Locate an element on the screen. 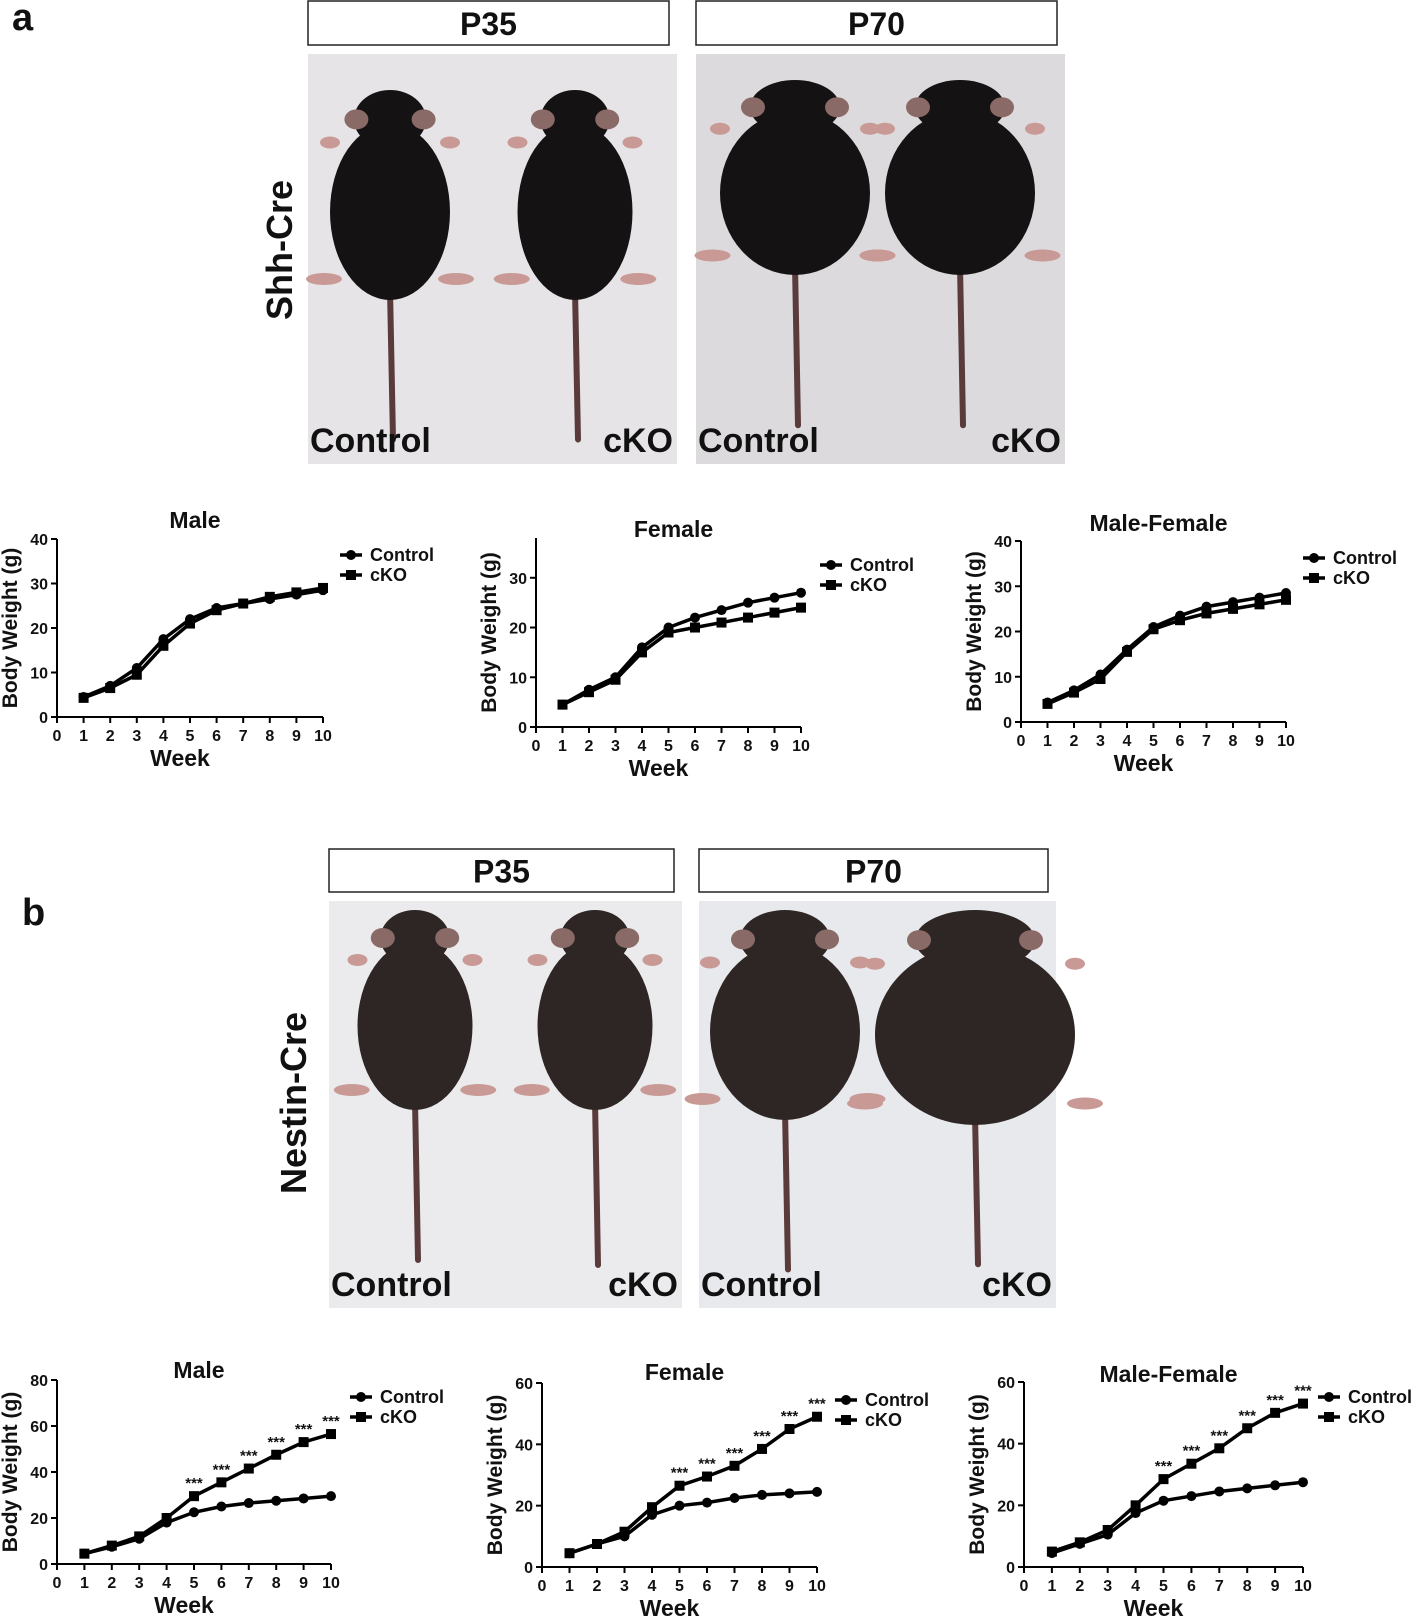 This screenshot has width=1418, height=1620. head is located at coordinates (785, 939).